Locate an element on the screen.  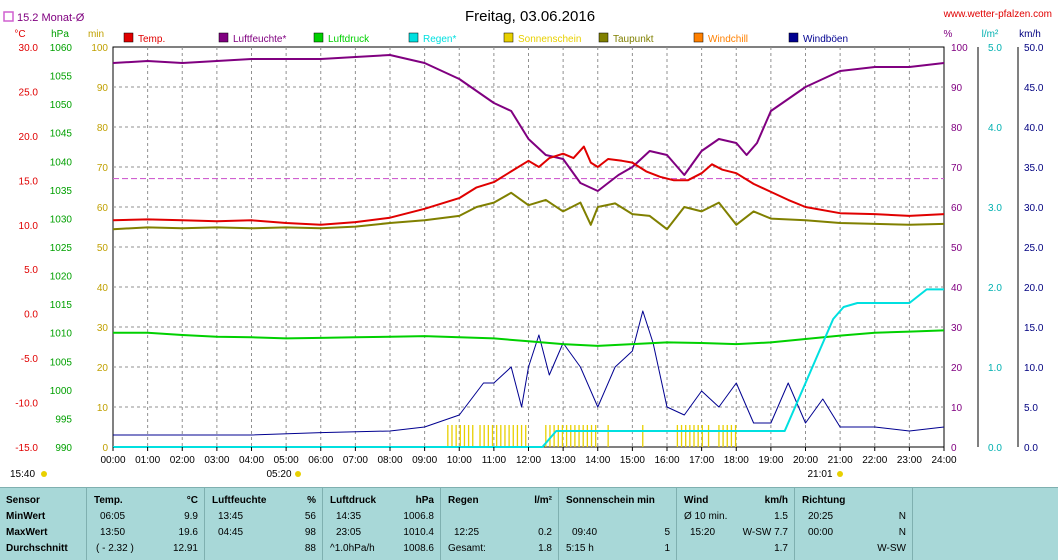
pressure-tick-label: 1000 is located at coordinates (61, 391).